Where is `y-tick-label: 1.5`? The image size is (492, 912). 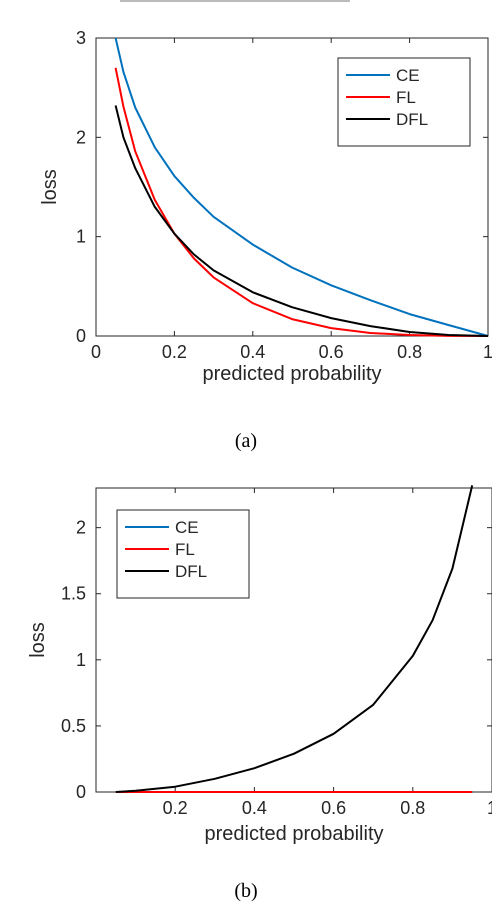
y-tick-label: 1.5 is located at coordinates (73, 594).